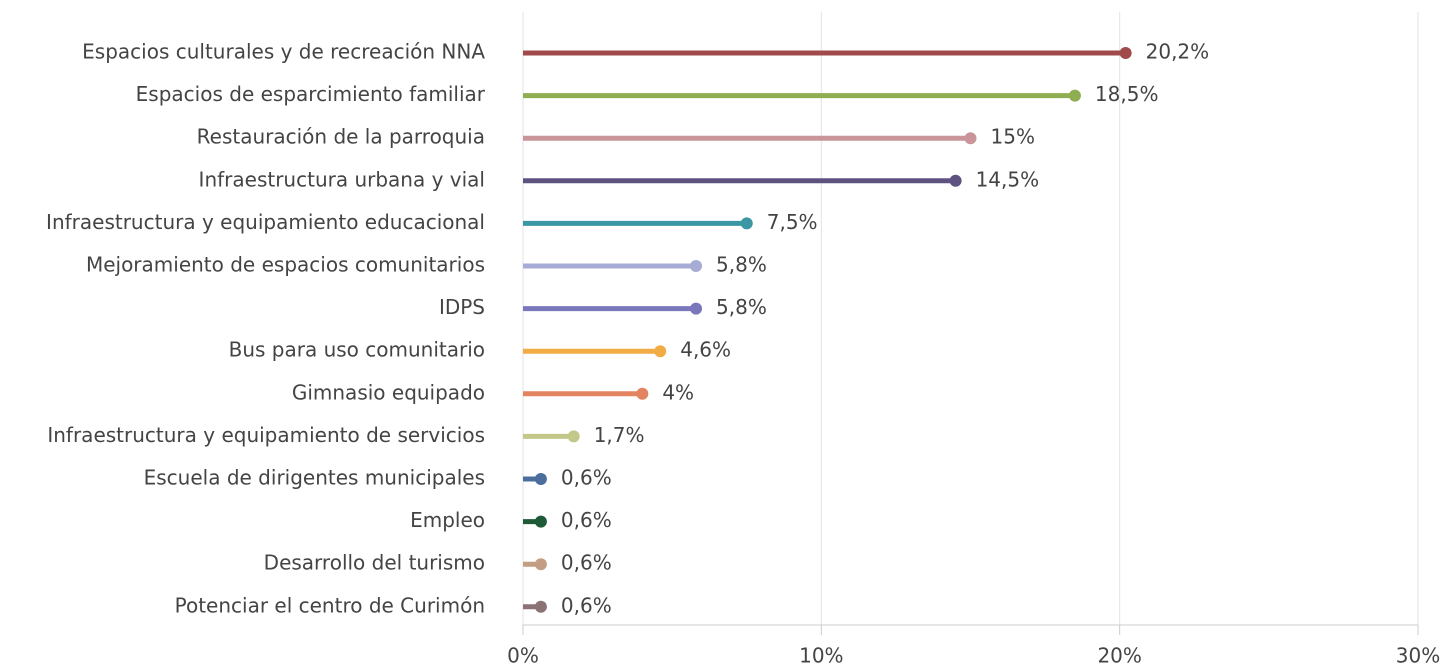  What do you see at coordinates (285, 265) in the screenshot?
I see `category-label: Mejoramiento de espacios comunitarios` at bounding box center [285, 265].